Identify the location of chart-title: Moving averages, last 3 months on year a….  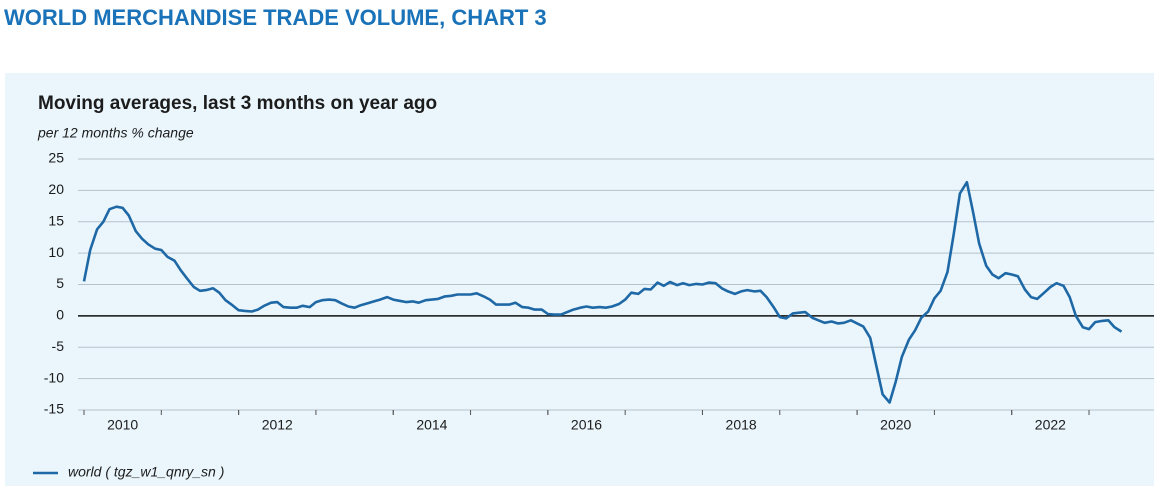
(237, 103).